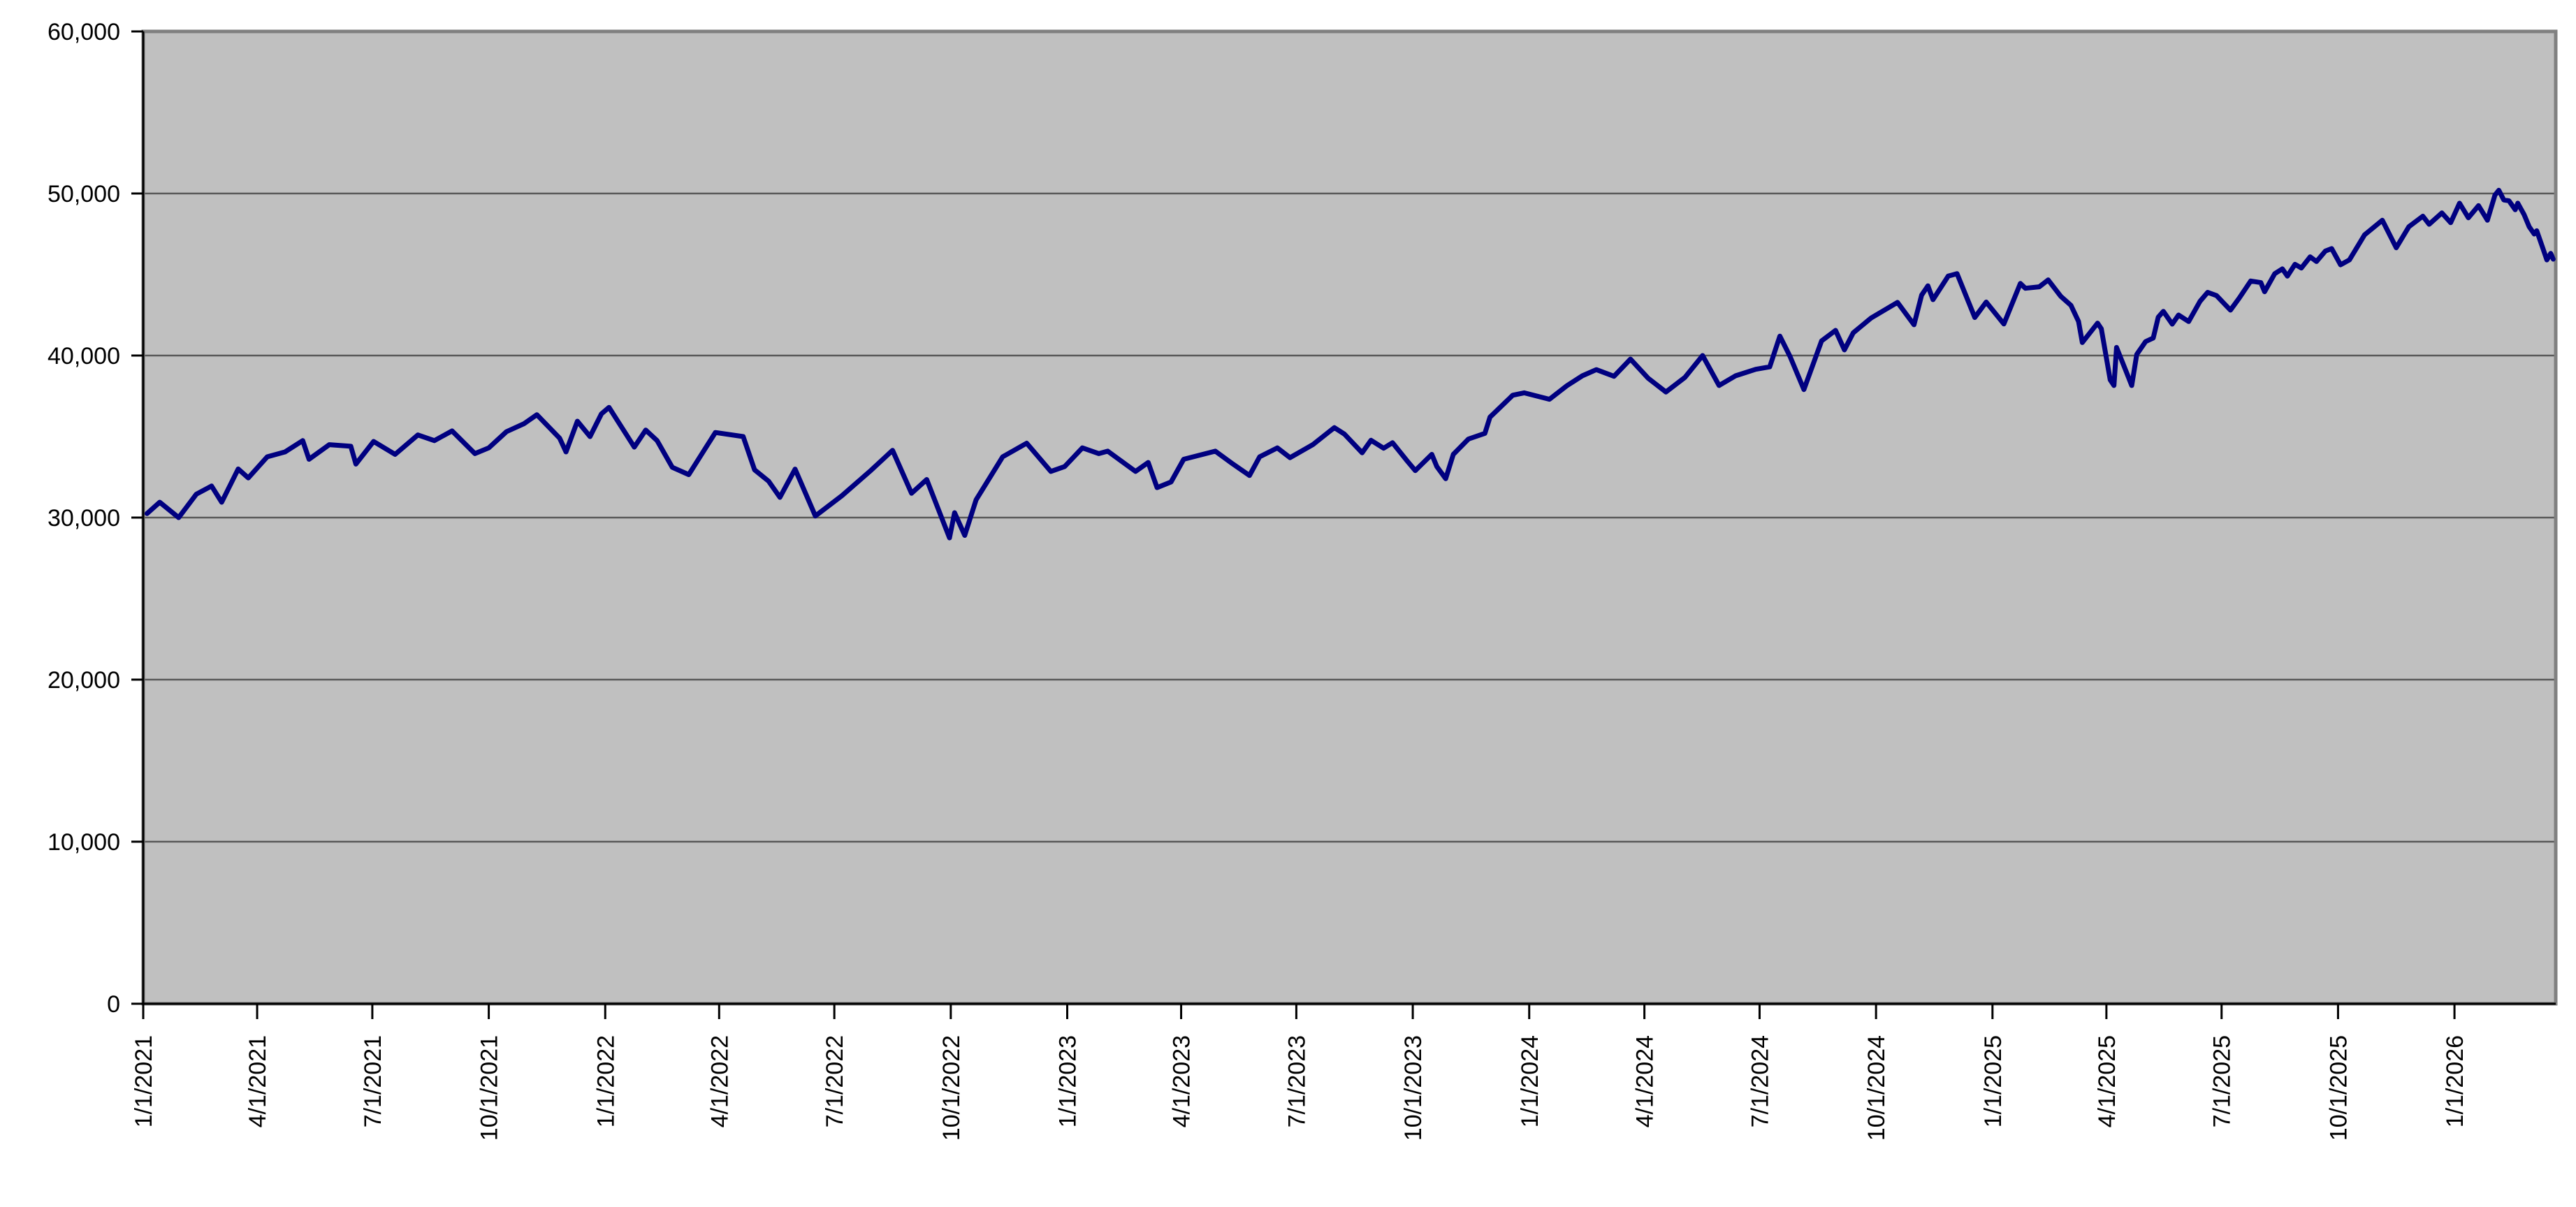 The height and width of the screenshot is (1207, 2576). What do you see at coordinates (2222, 1081) in the screenshot?
I see `x-axis-label: 7/1/2025` at bounding box center [2222, 1081].